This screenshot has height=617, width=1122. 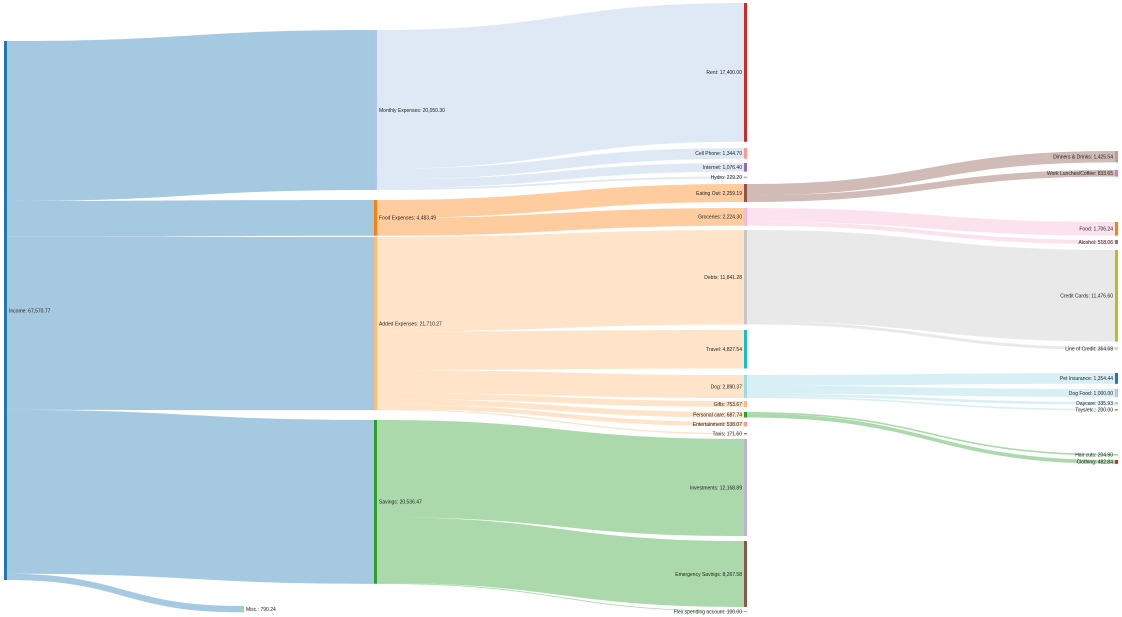 What do you see at coordinates (560, 281) in the screenshot?
I see `link-added-to-debts` at bounding box center [560, 281].